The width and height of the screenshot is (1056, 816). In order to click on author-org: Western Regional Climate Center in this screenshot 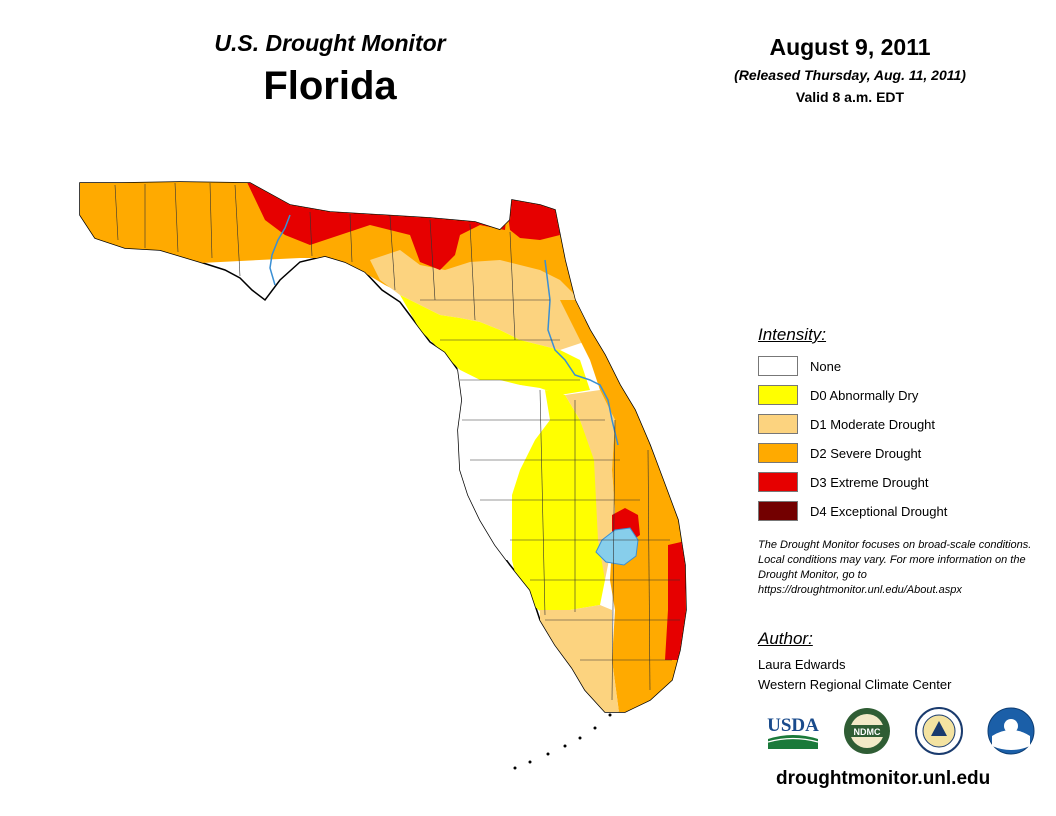, I will do `click(855, 684)`.